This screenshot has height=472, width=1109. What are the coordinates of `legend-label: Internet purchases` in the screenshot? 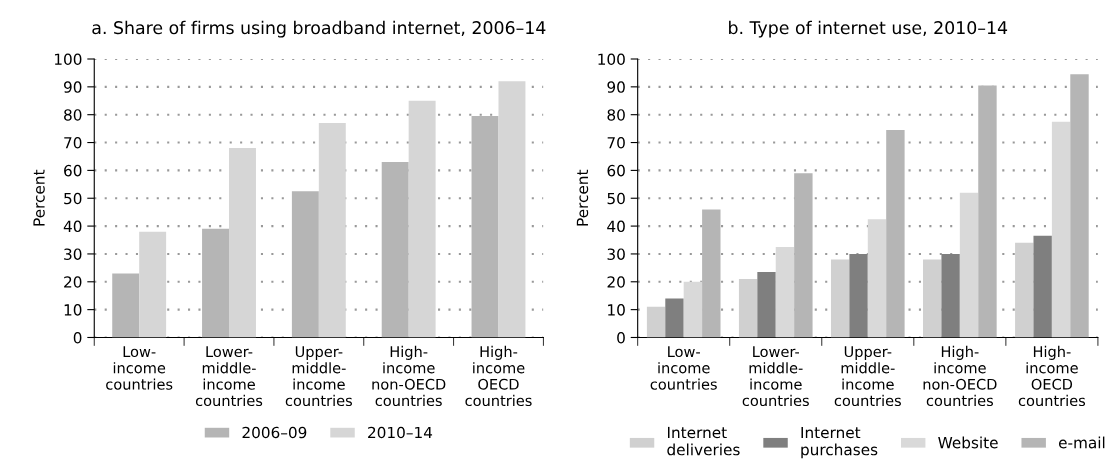 It's located at (839, 442).